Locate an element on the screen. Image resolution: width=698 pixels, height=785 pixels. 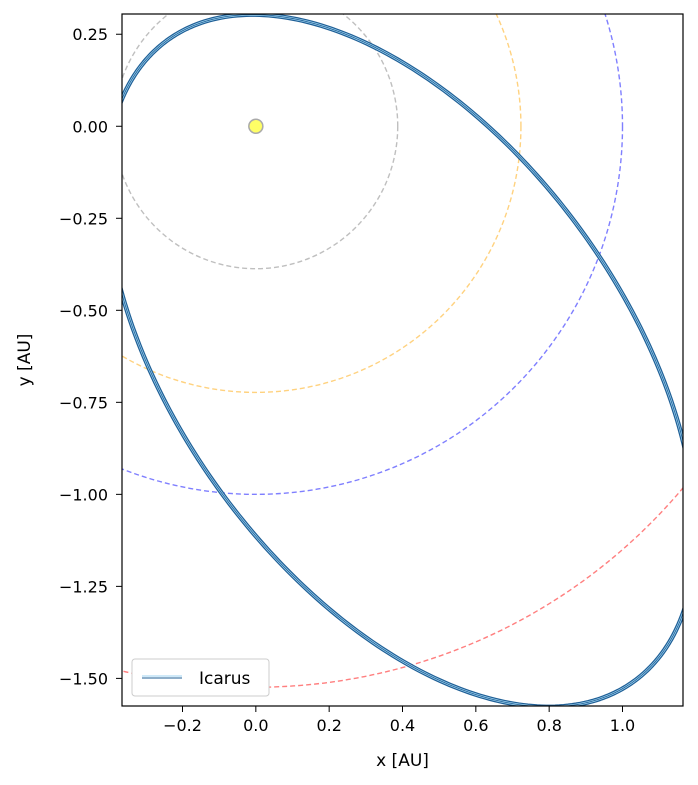
x-axis-label: x [AU] is located at coordinates (402, 761).